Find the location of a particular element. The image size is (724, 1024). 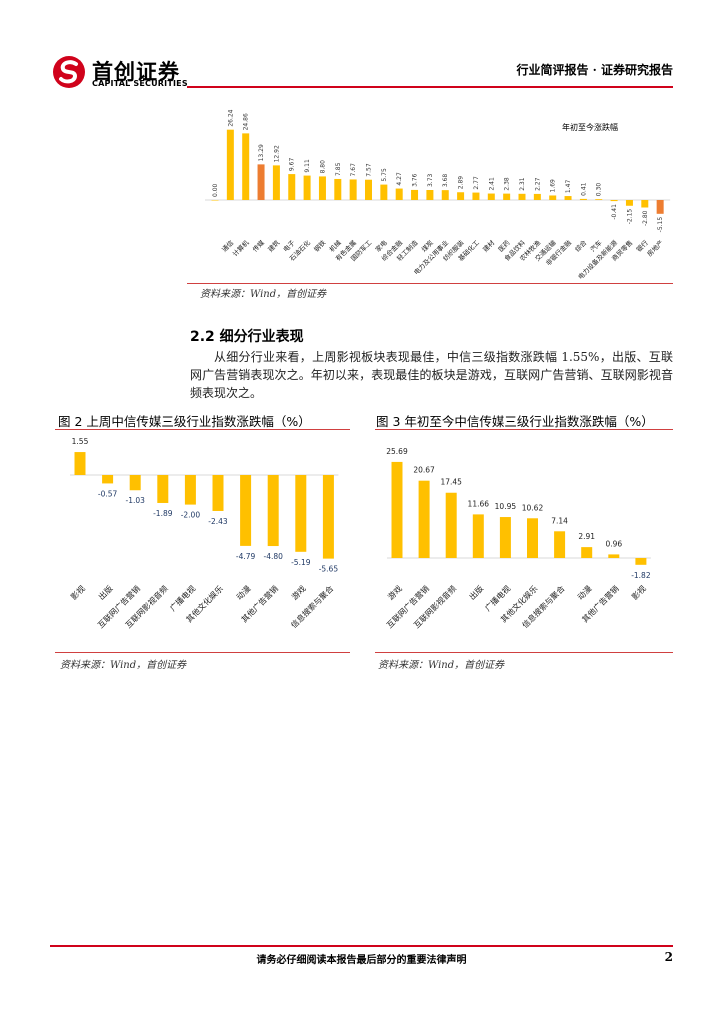

data-label: -5.65 is located at coordinates (329, 569).